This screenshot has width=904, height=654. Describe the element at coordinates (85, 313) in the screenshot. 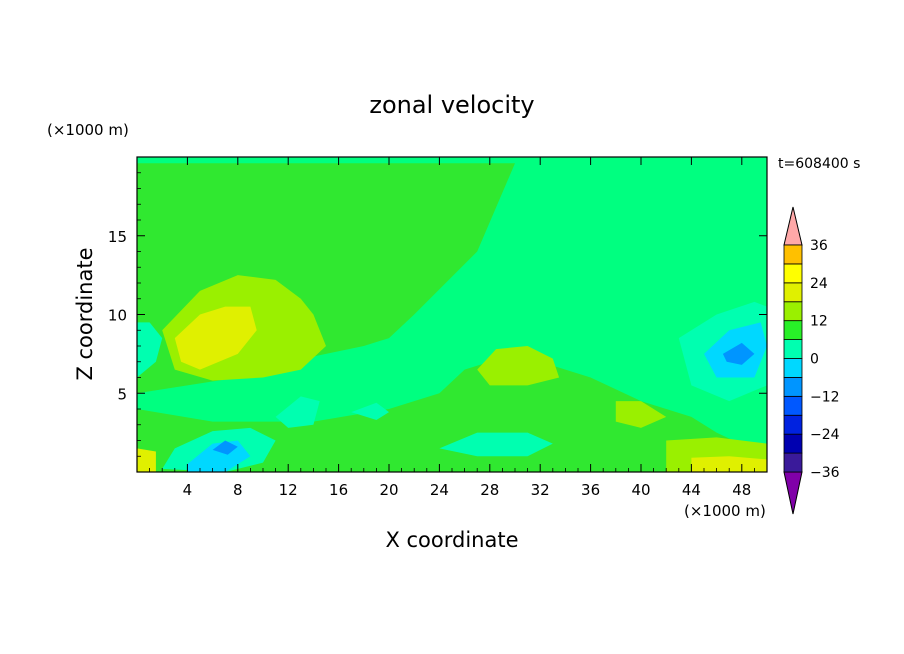

I see `y-axis-label: Z coordinate` at that location.